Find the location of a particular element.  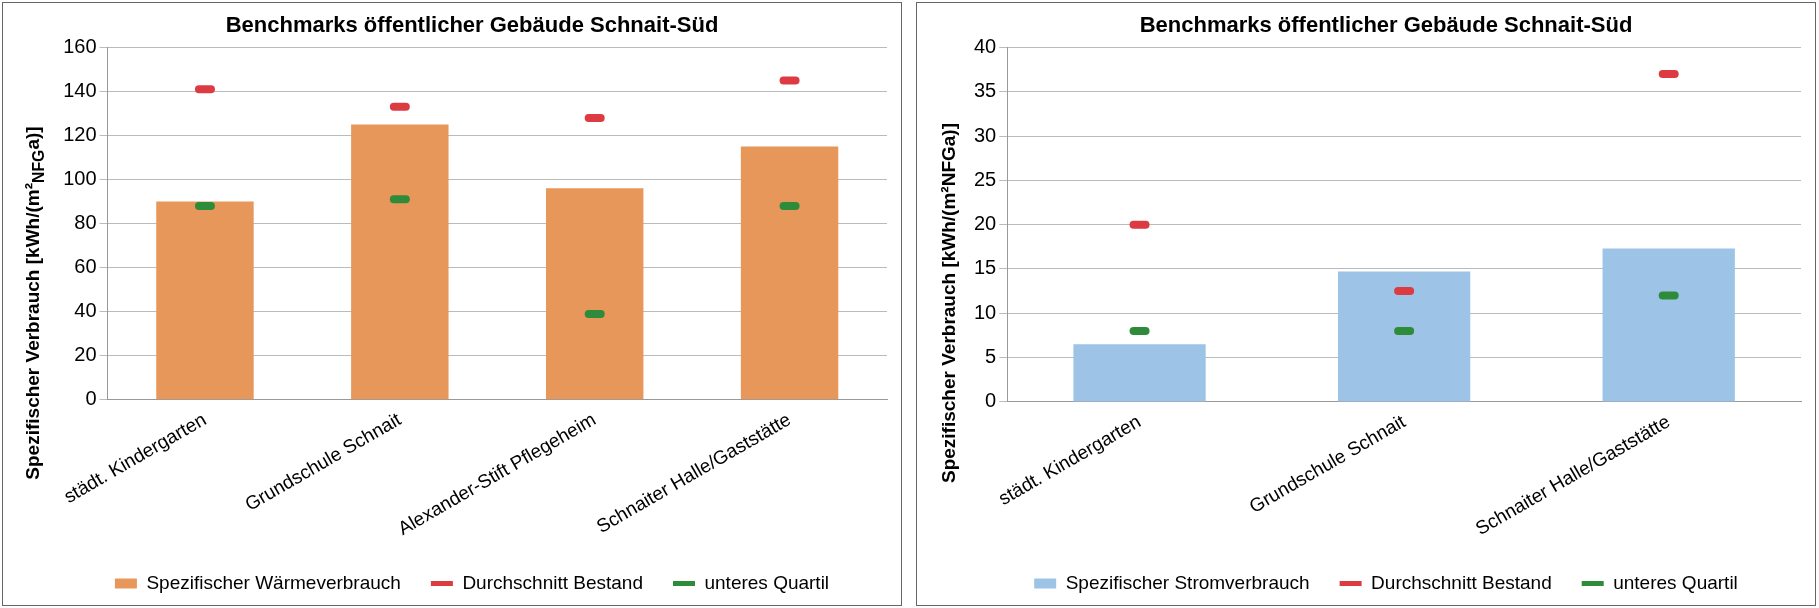

y-tick-label: 30 is located at coordinates (985, 134).